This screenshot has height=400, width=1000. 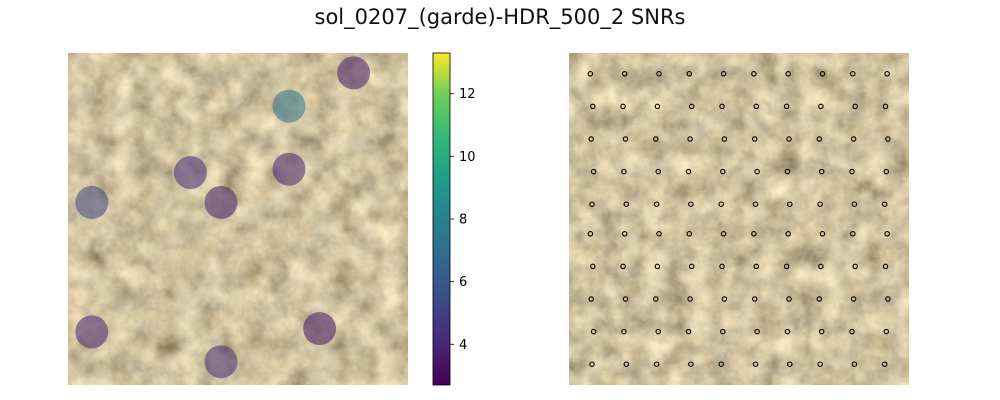 I want to click on colorbar-tick-label: 6, so click(x=463, y=282).